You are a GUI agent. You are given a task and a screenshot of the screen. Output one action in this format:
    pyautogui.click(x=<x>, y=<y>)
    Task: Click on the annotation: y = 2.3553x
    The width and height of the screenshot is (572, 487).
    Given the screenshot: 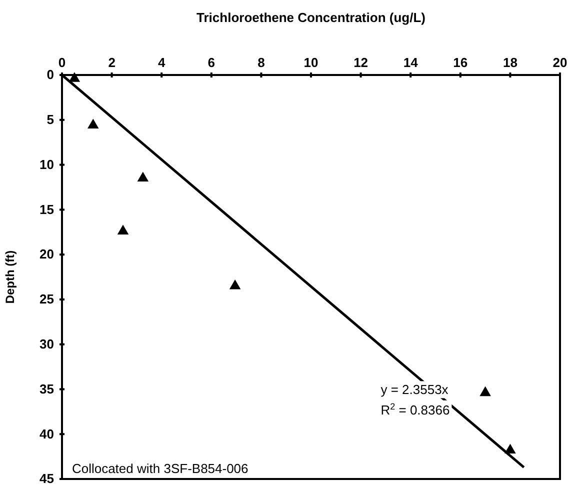 What is the action you would take?
    pyautogui.click(x=414, y=390)
    